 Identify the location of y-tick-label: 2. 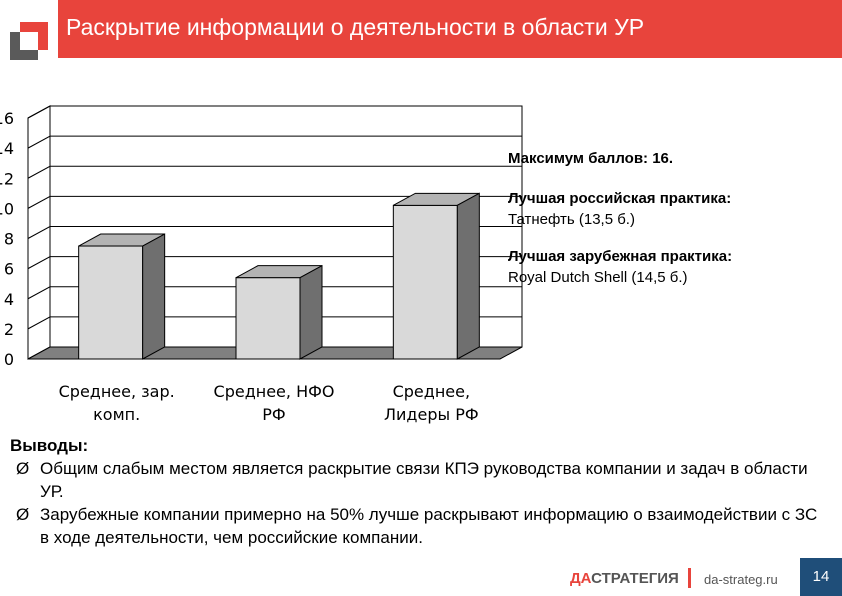
(9, 329).